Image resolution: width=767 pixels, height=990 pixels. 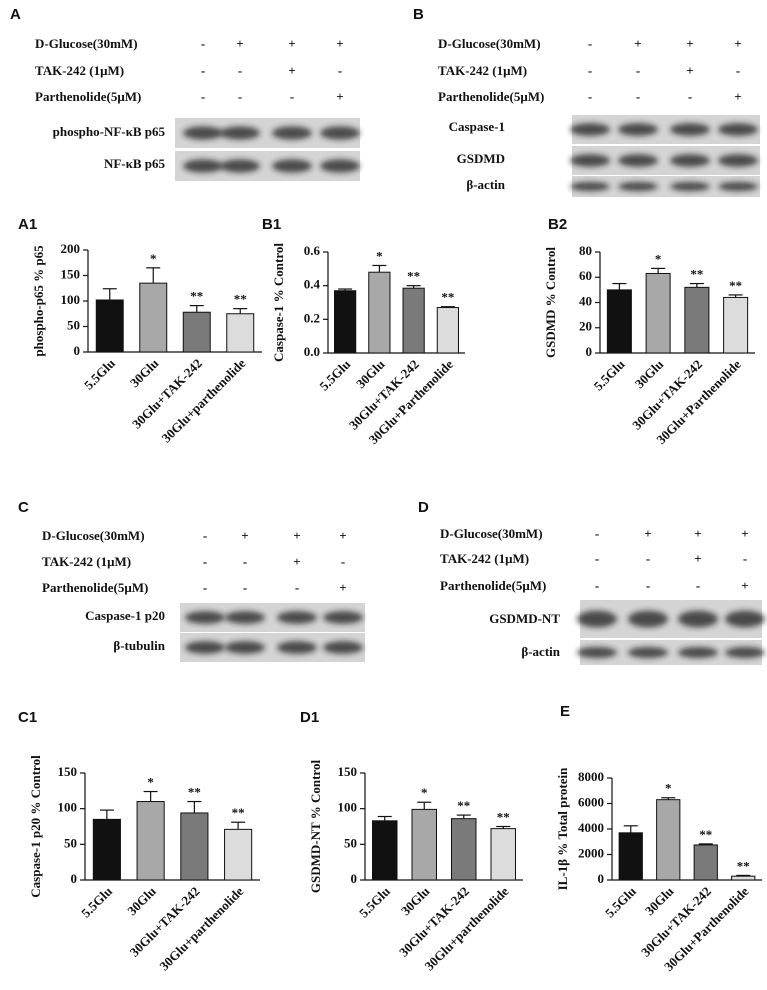 I want to click on panel-letter: D1, so click(x=309, y=717).